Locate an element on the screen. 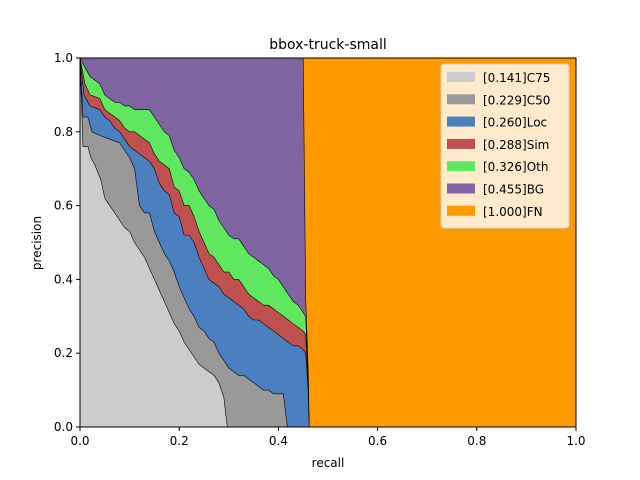  legend-swatch-0-141-c75 is located at coordinates (461, 77).